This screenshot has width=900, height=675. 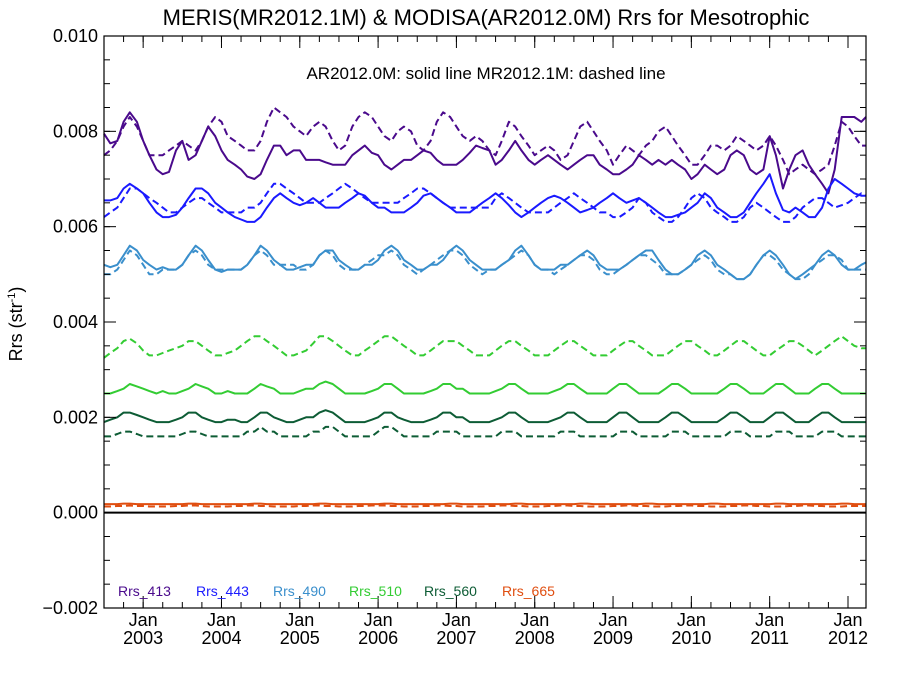 I want to click on series-line-rrs-413-solid, so click(x=485, y=153).